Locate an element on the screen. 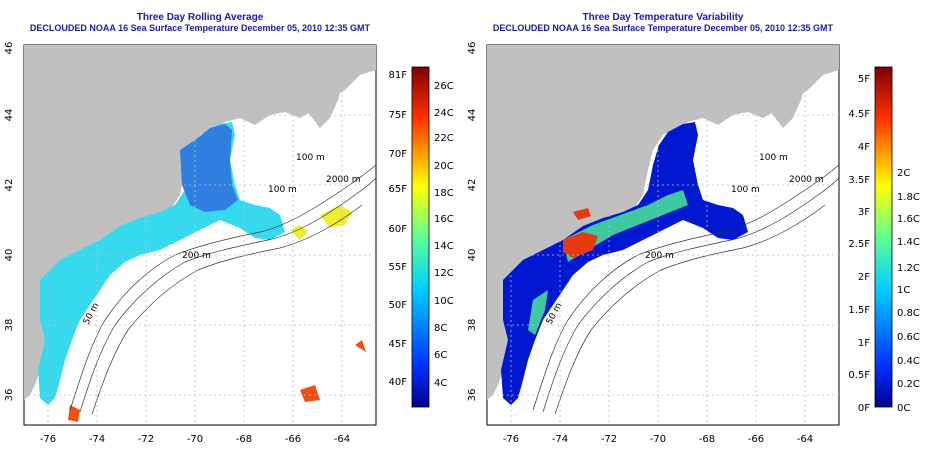  colorbar-c-label: 1.6C is located at coordinates (908, 219).